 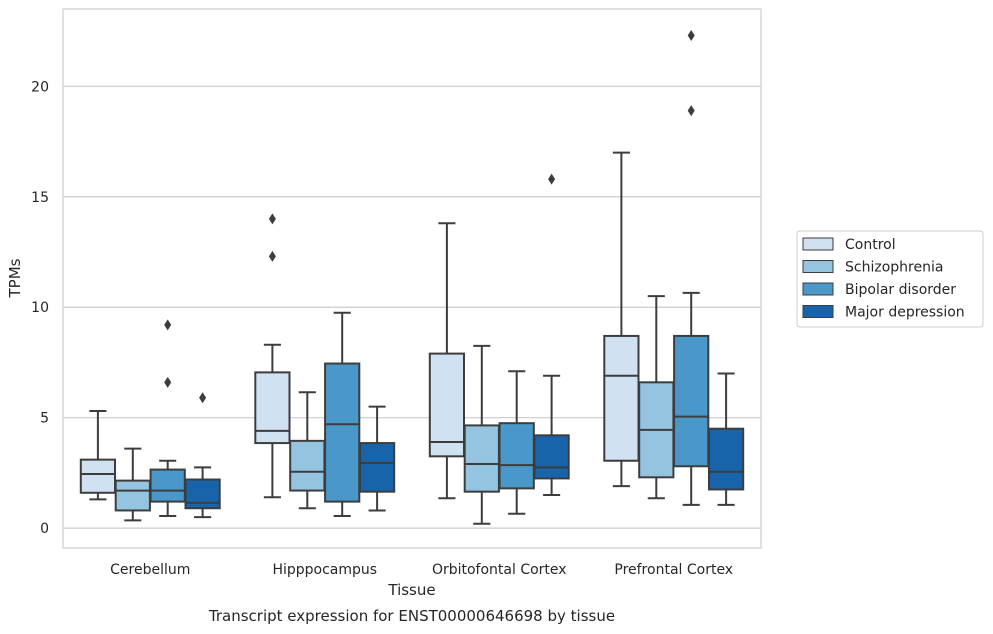 I want to click on y-tick-label: 15, so click(x=40, y=198).